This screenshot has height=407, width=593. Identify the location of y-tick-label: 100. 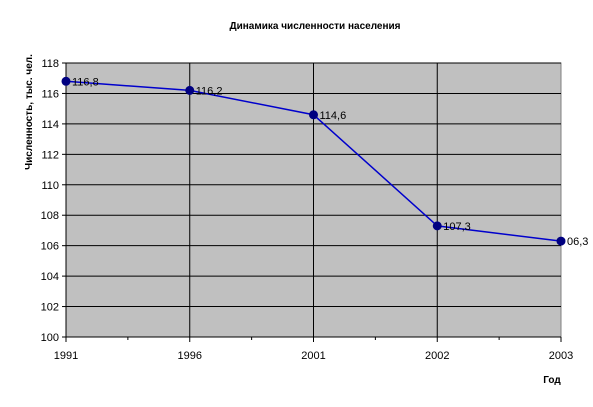
(50, 338).